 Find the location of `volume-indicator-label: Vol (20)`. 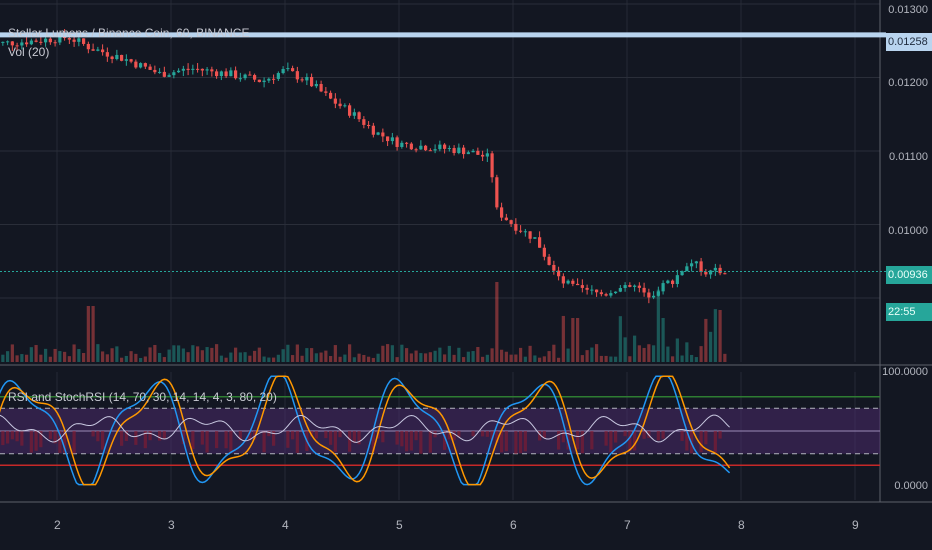

volume-indicator-label: Vol (20) is located at coordinates (29, 52).